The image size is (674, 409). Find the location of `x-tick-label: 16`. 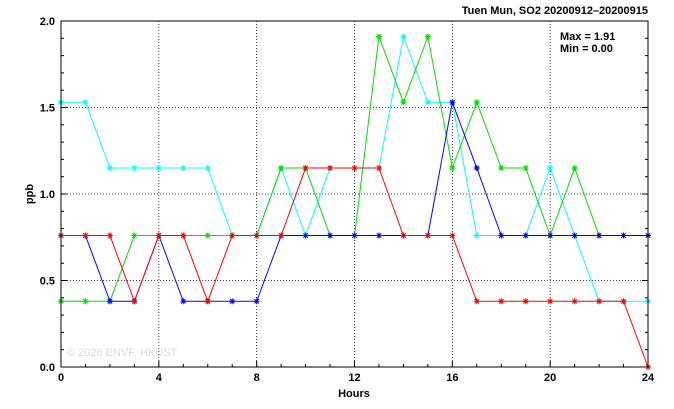

x-tick-label: 16 is located at coordinates (452, 378).